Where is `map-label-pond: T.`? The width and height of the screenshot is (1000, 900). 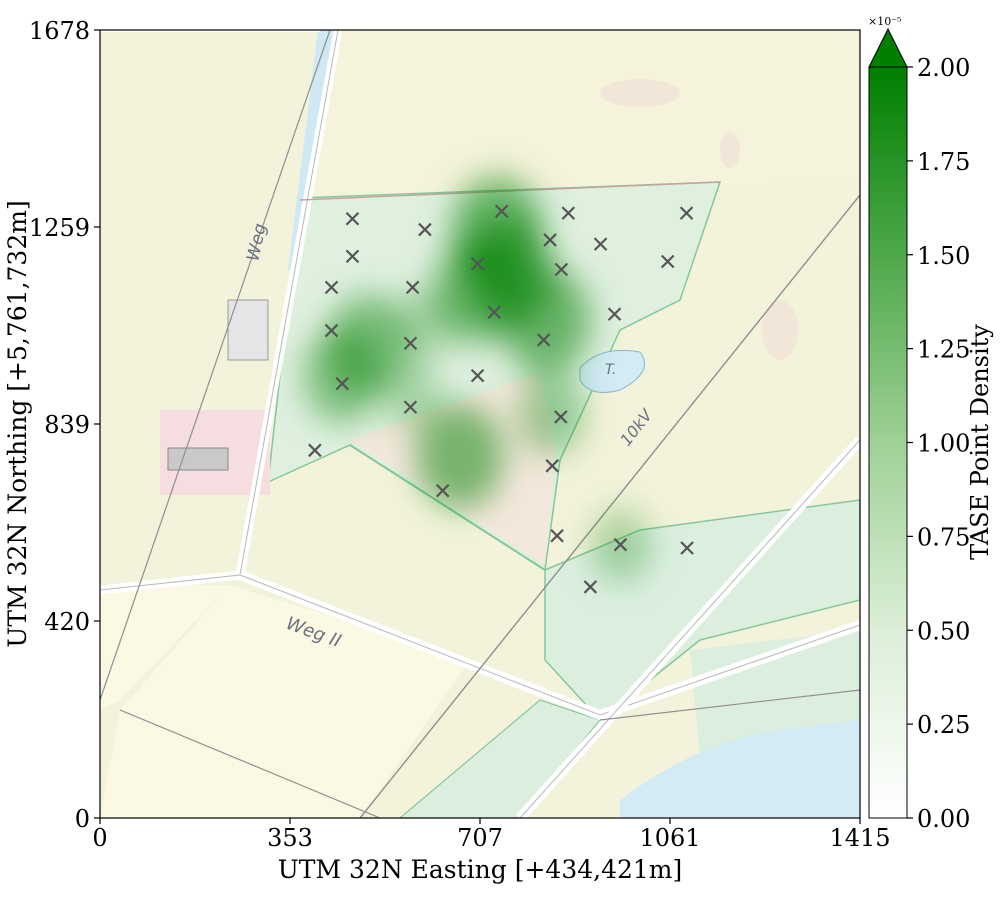
map-label-pond: T. is located at coordinates (610, 370).